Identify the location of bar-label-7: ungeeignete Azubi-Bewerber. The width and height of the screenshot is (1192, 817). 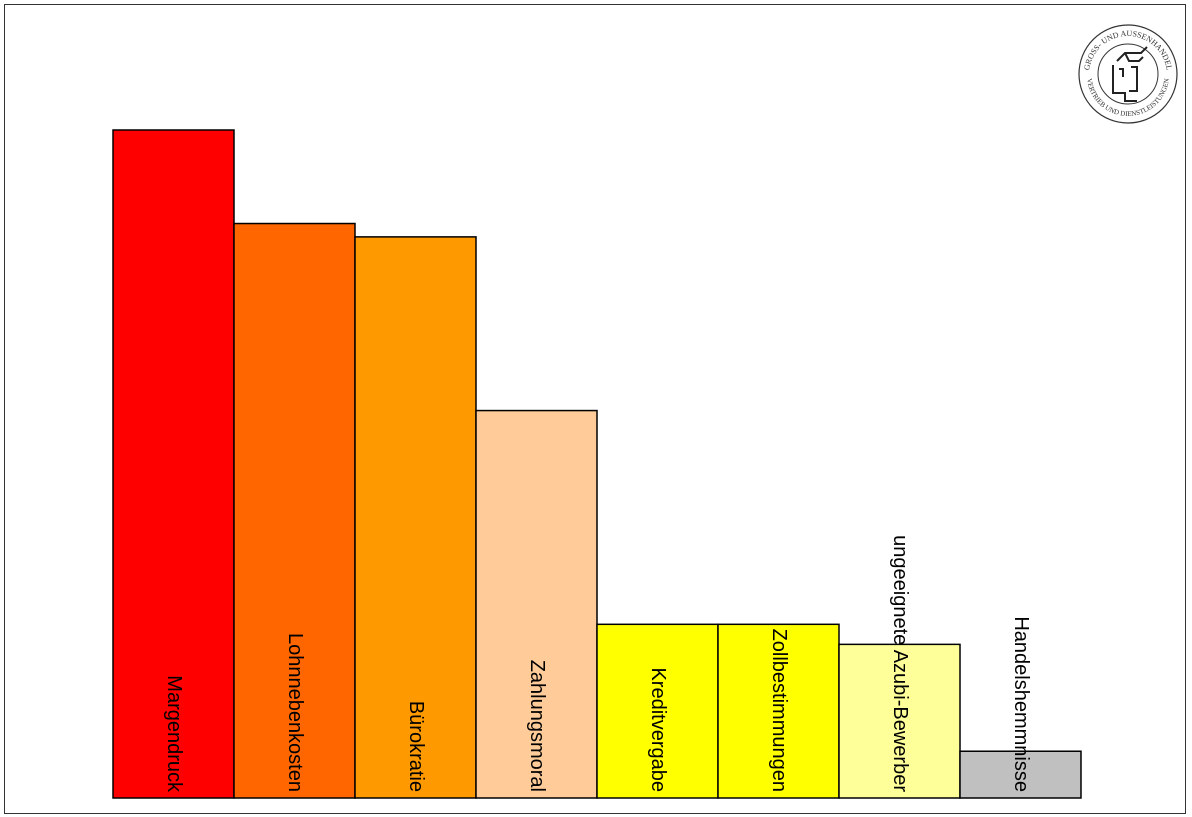
(900, 663).